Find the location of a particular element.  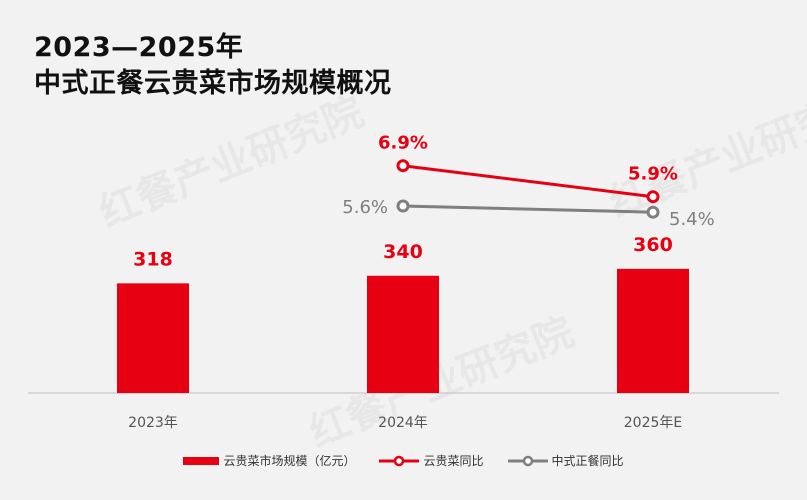

legend-item-bar: 云贵菜市场规模（亿元） is located at coordinates (269, 460).